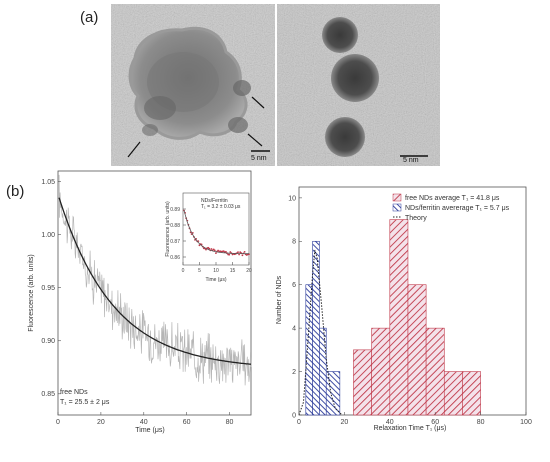 Image resolution: width=550 pixels, height=462 pixels. I want to click on inset-ytick-label: 0.86, so click(175, 258).